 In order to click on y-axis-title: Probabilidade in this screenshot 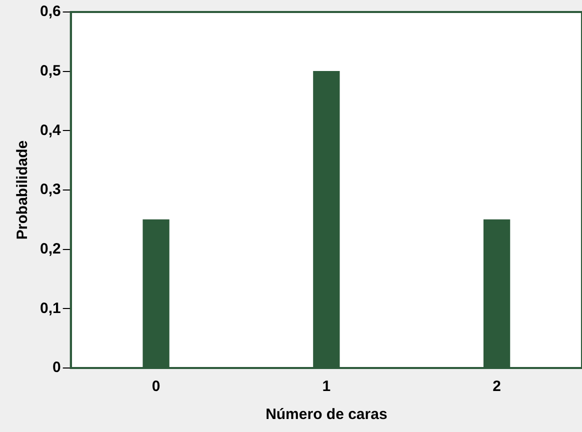, I will do `click(23, 190)`.